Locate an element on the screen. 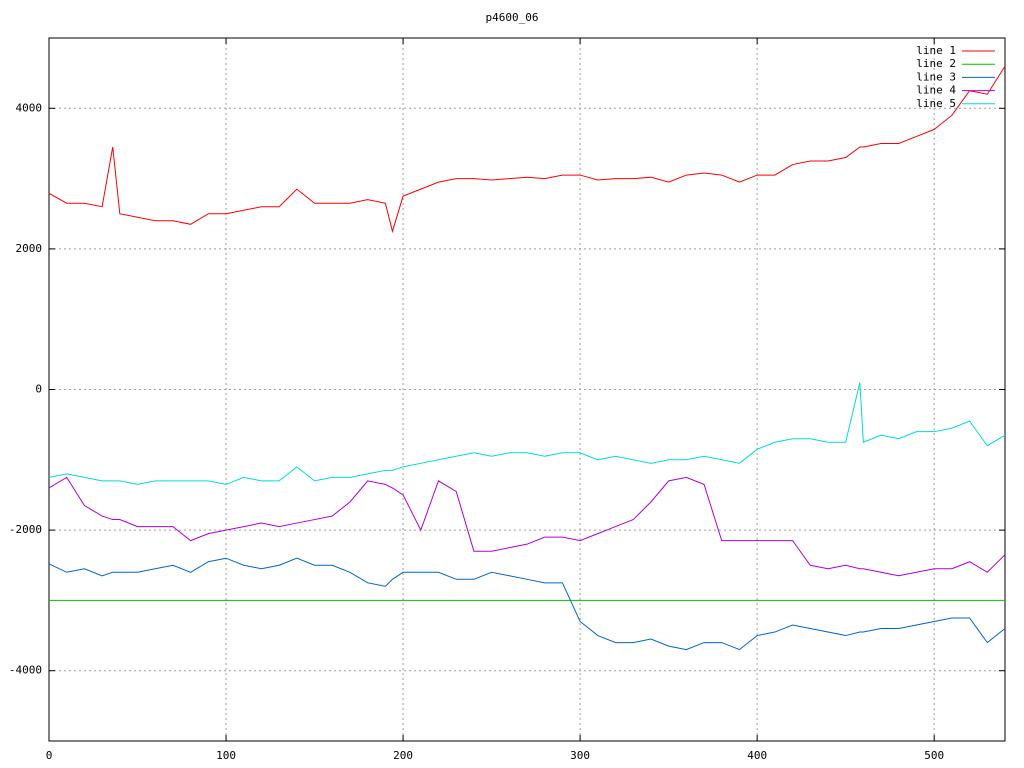 The height and width of the screenshot is (768, 1024). chart-title: p4600_06 is located at coordinates (512, 17).